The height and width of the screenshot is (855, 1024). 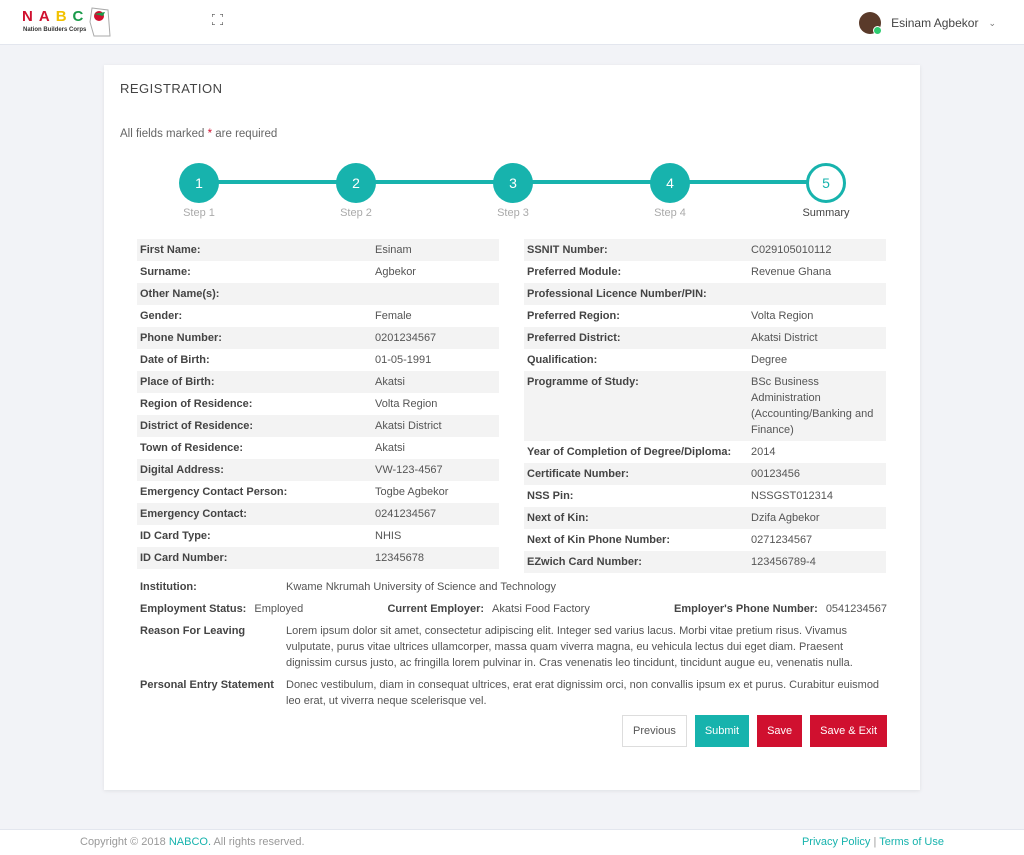 What do you see at coordinates (791, 250) in the screenshot?
I see `field-value: C029105010112` at bounding box center [791, 250].